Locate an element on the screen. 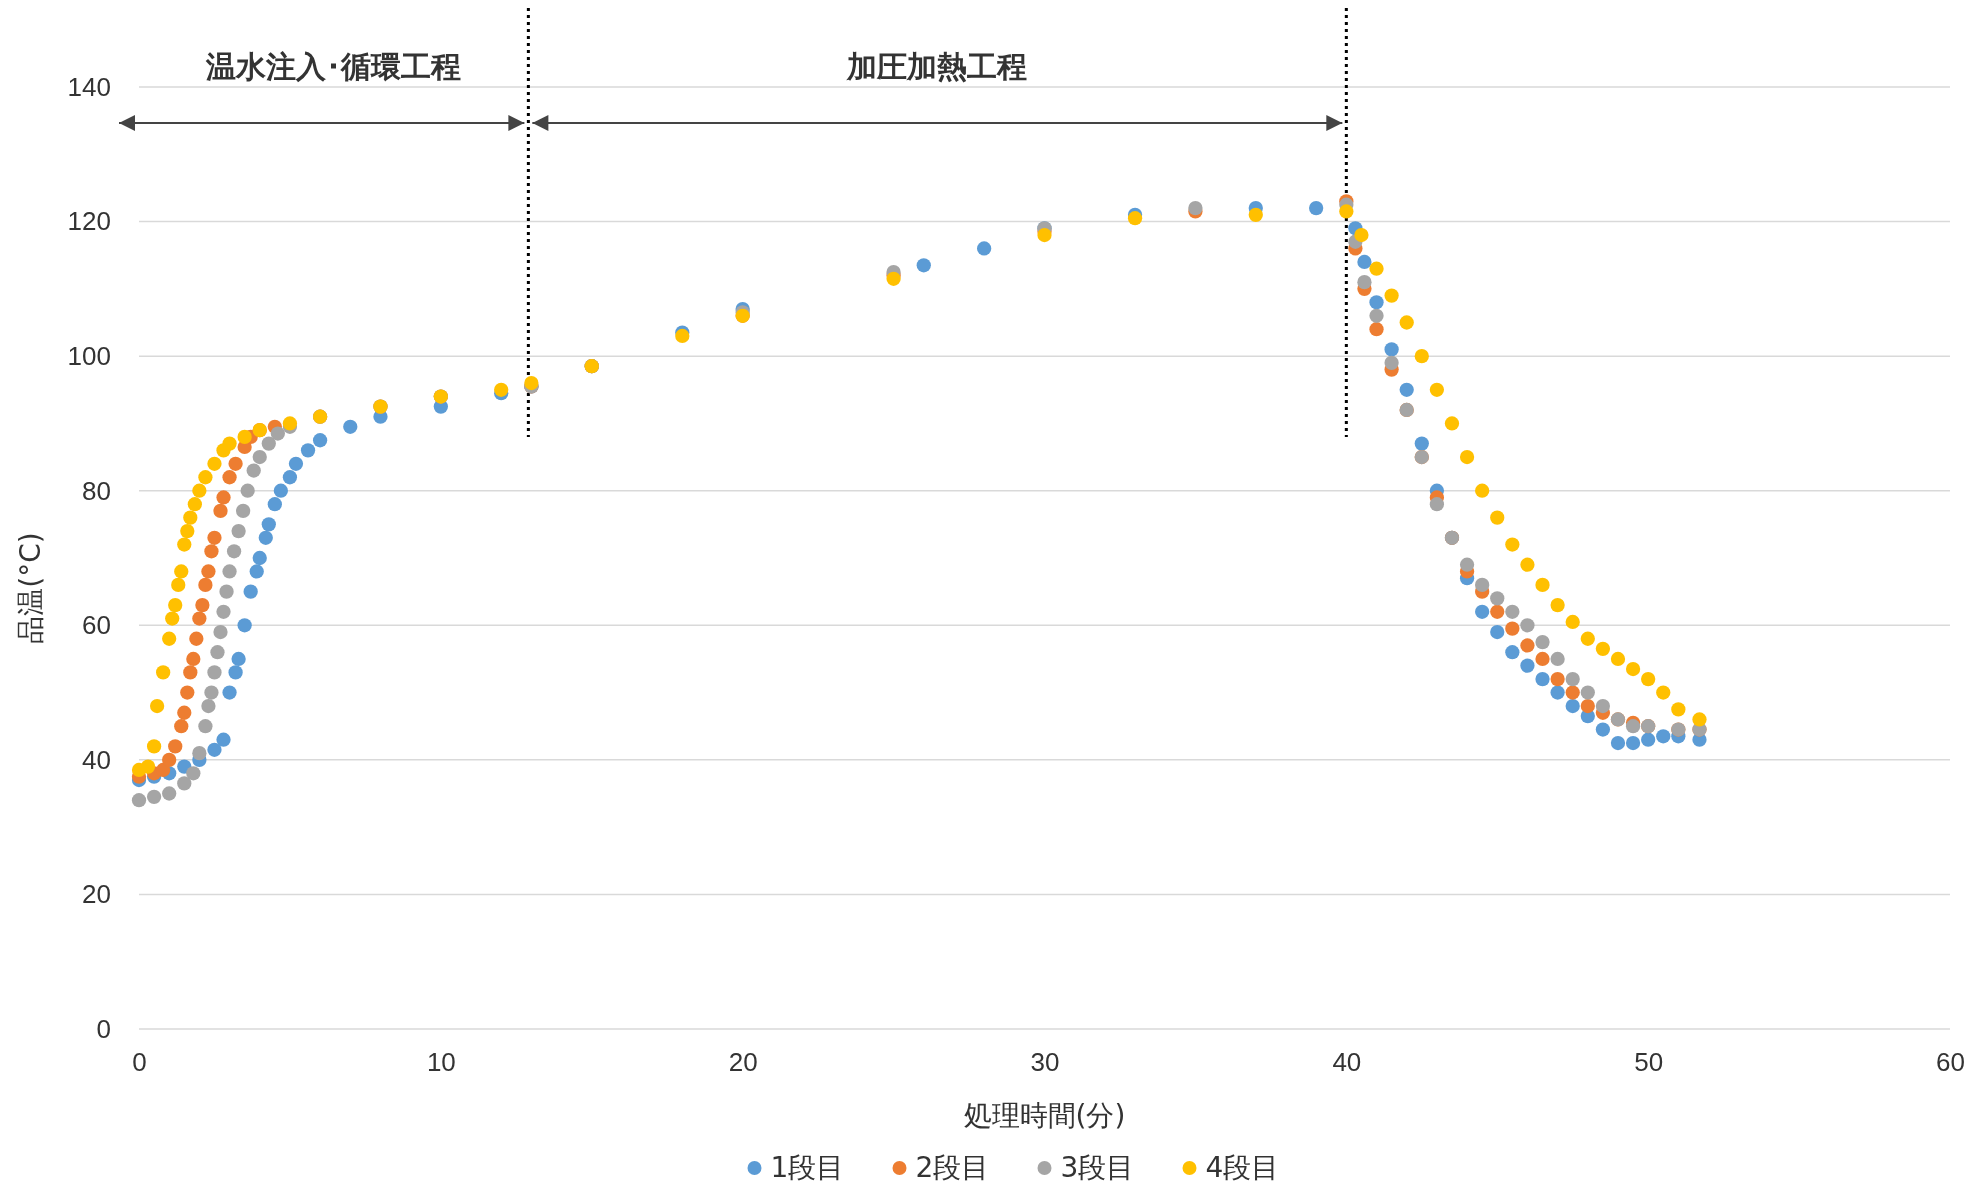 The image size is (1977, 1203). x-tick-label: 50 is located at coordinates (1649, 1062).